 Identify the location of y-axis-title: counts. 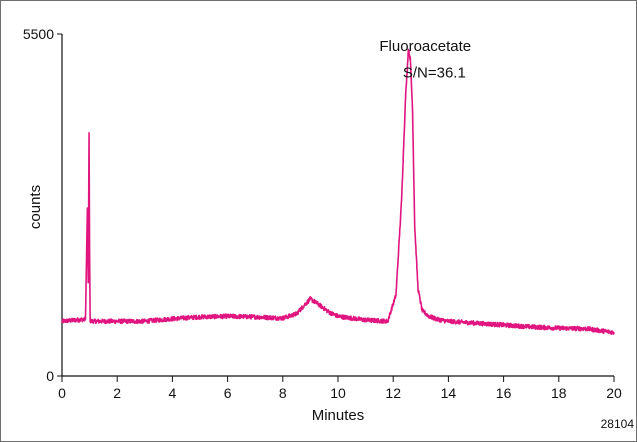
(35, 207).